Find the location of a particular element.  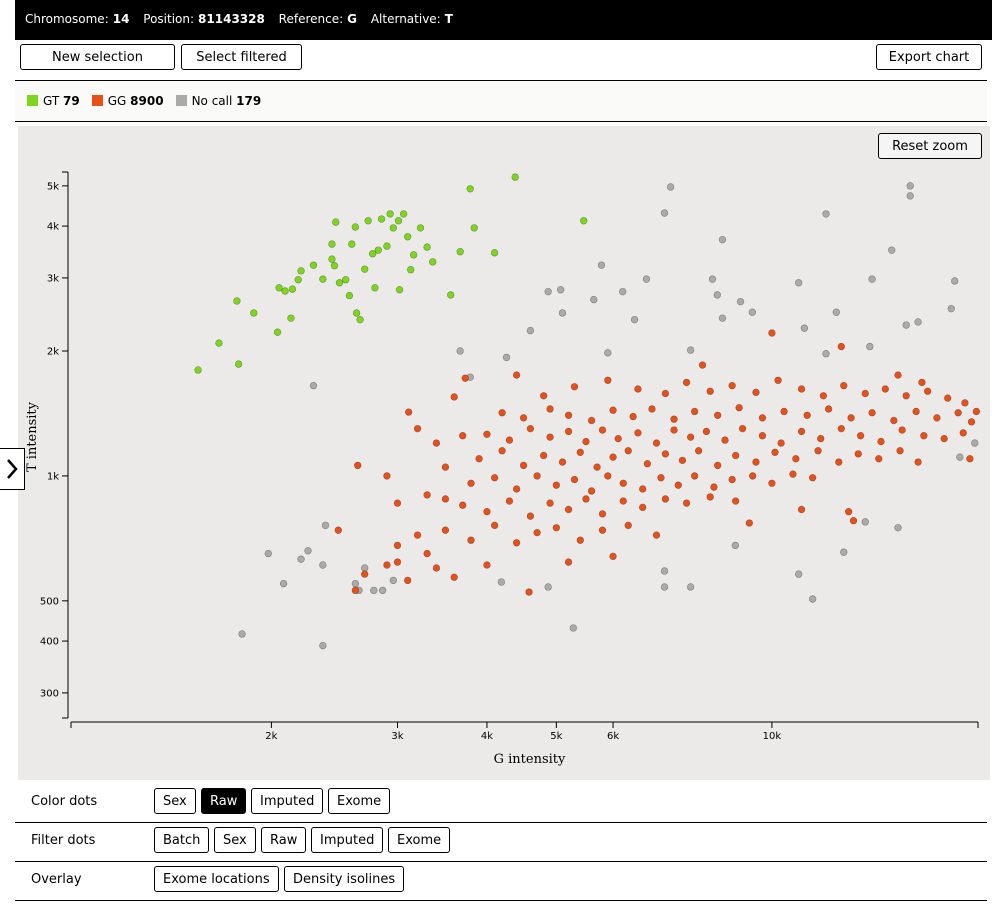

legend-count: 179 is located at coordinates (249, 101).